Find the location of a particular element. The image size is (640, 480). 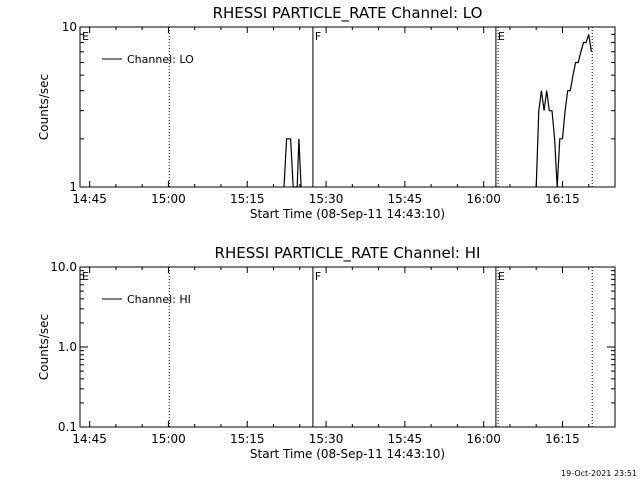

legend-label: Channel: HI is located at coordinates (159, 299).